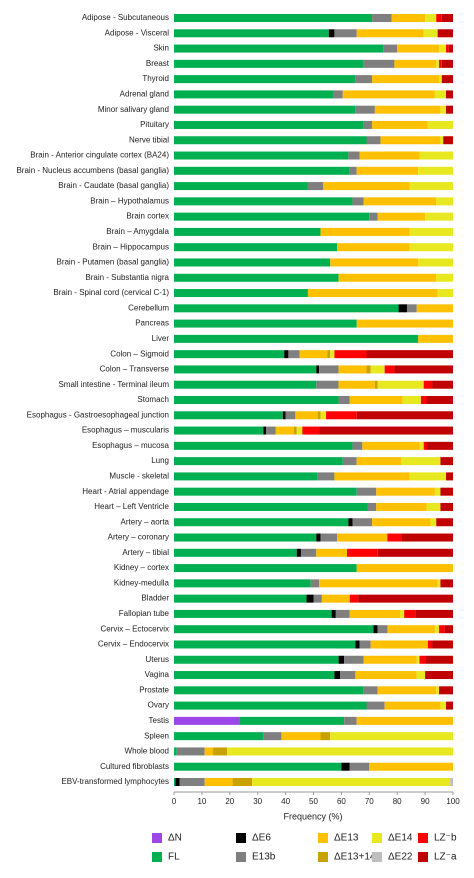 The width and height of the screenshot is (474, 878). What do you see at coordinates (154, 689) in the screenshot?
I see `y-tick-label: Prostate` at bounding box center [154, 689].